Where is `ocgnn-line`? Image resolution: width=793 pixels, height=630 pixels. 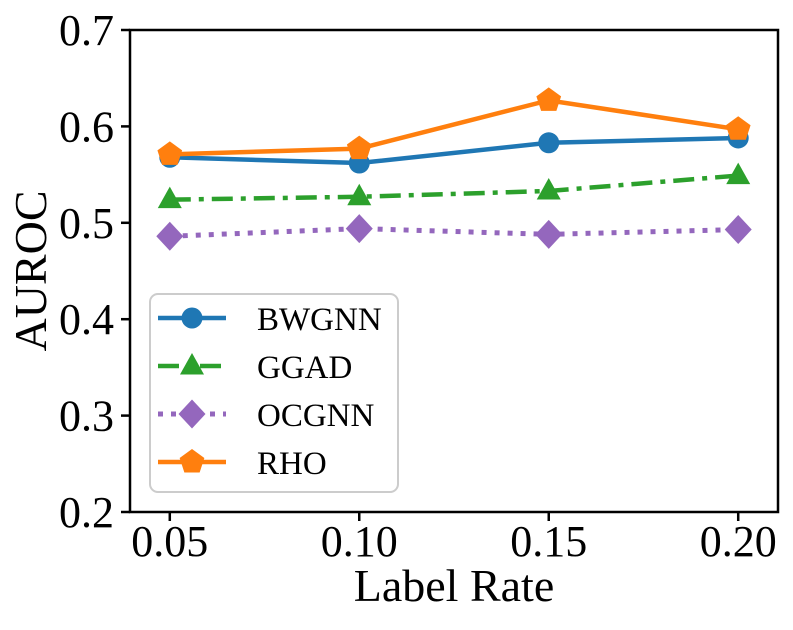 ocgnn-line is located at coordinates (454, 232).